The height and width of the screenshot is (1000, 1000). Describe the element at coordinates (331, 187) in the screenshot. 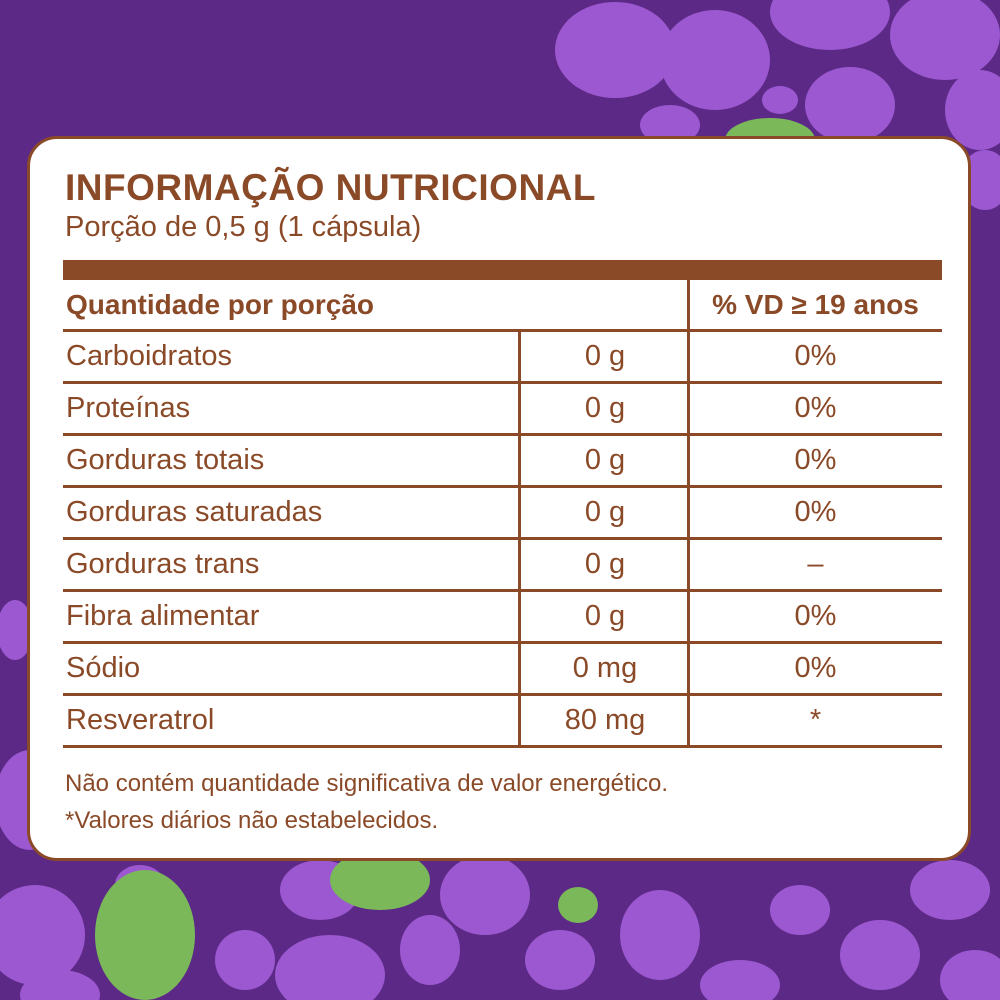

I see `nutrition-title: INFORMAÇÃO NUTRICIONAL` at that location.